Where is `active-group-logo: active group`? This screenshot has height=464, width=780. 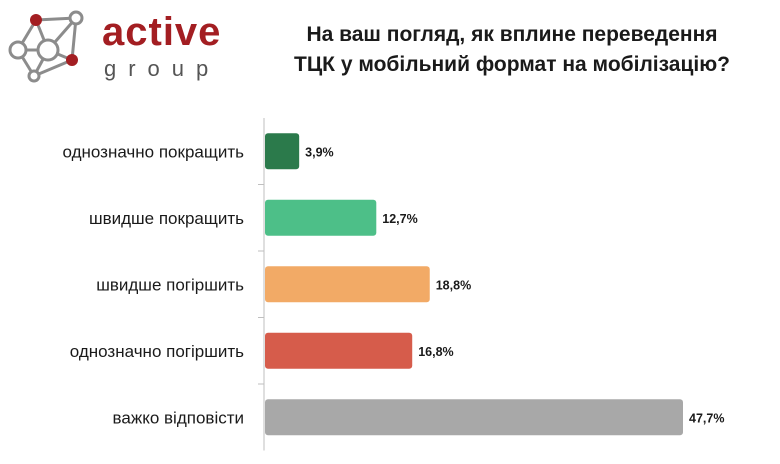
active-group-logo: active group is located at coordinates (136, 48).